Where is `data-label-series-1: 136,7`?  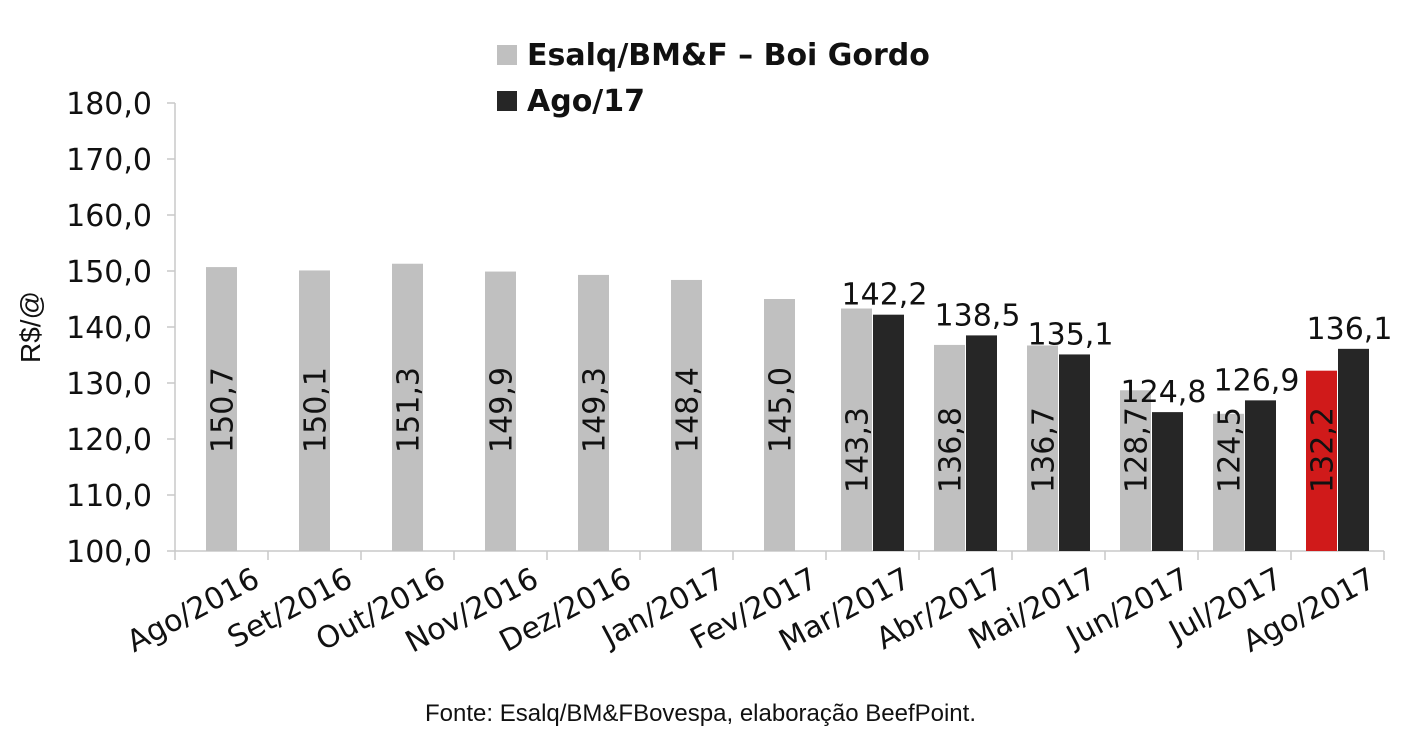
data-label-series-1: 136,7 is located at coordinates (1044, 450).